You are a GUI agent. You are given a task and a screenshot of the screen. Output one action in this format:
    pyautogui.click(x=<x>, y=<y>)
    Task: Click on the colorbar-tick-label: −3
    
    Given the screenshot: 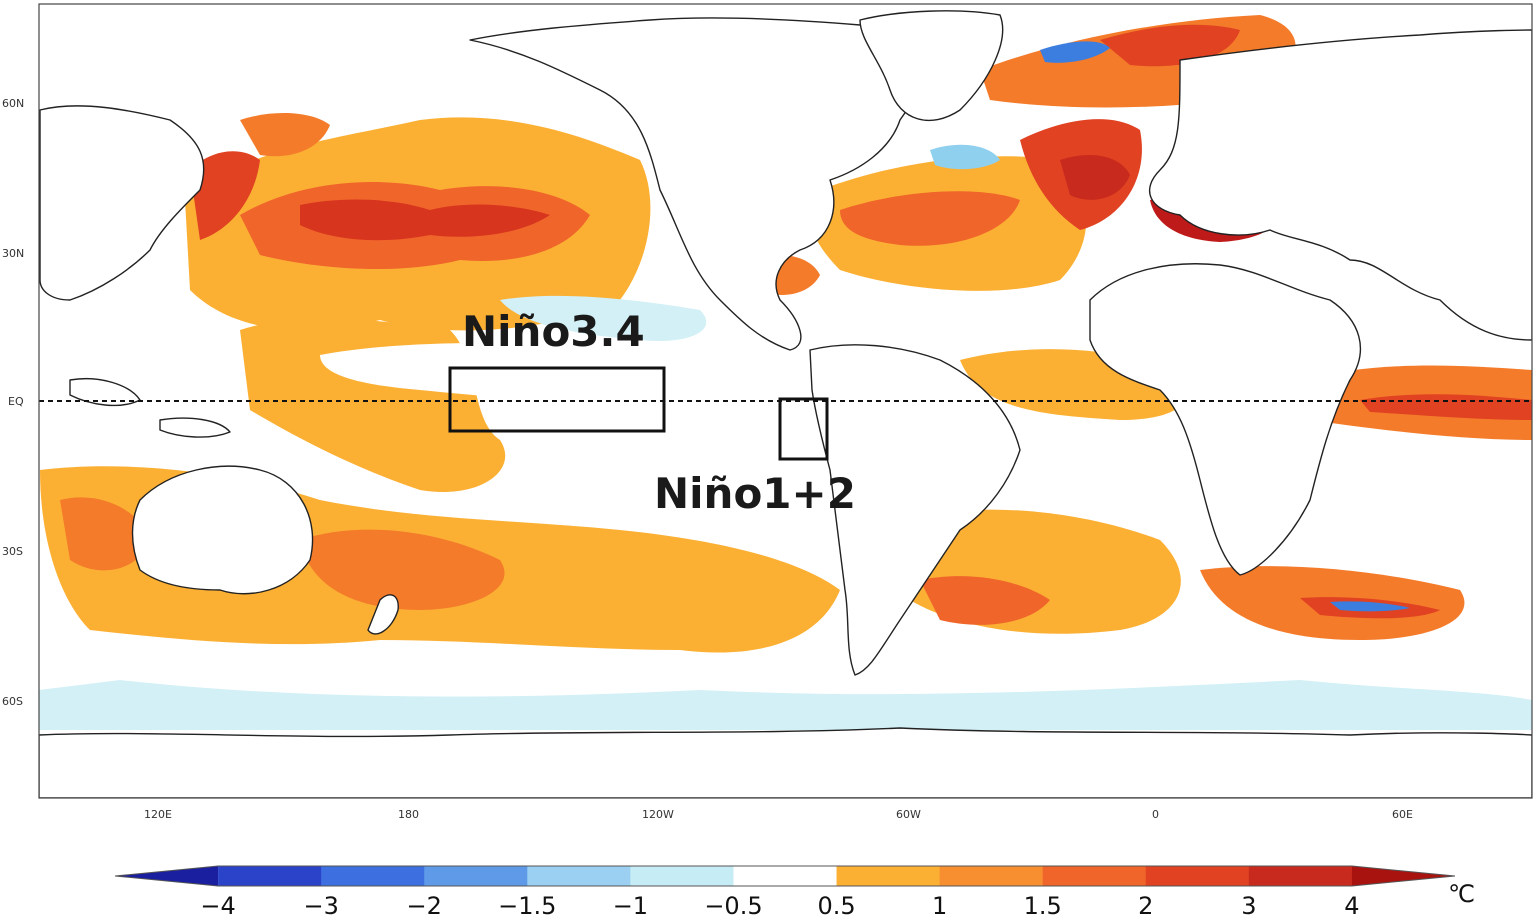 What is the action you would take?
    pyautogui.click(x=320, y=905)
    